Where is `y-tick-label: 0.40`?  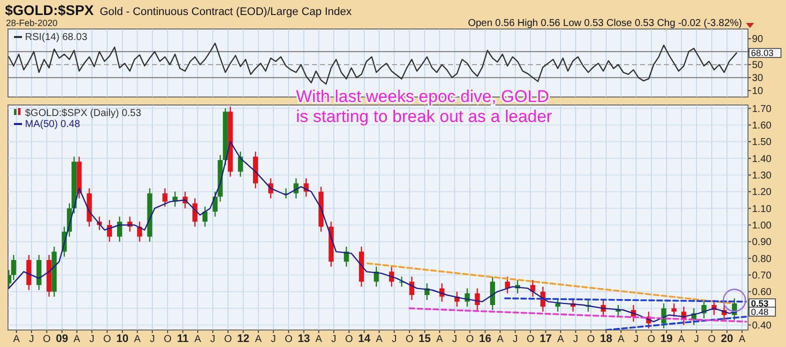
y-tick-label: 0.40 is located at coordinates (762, 326).